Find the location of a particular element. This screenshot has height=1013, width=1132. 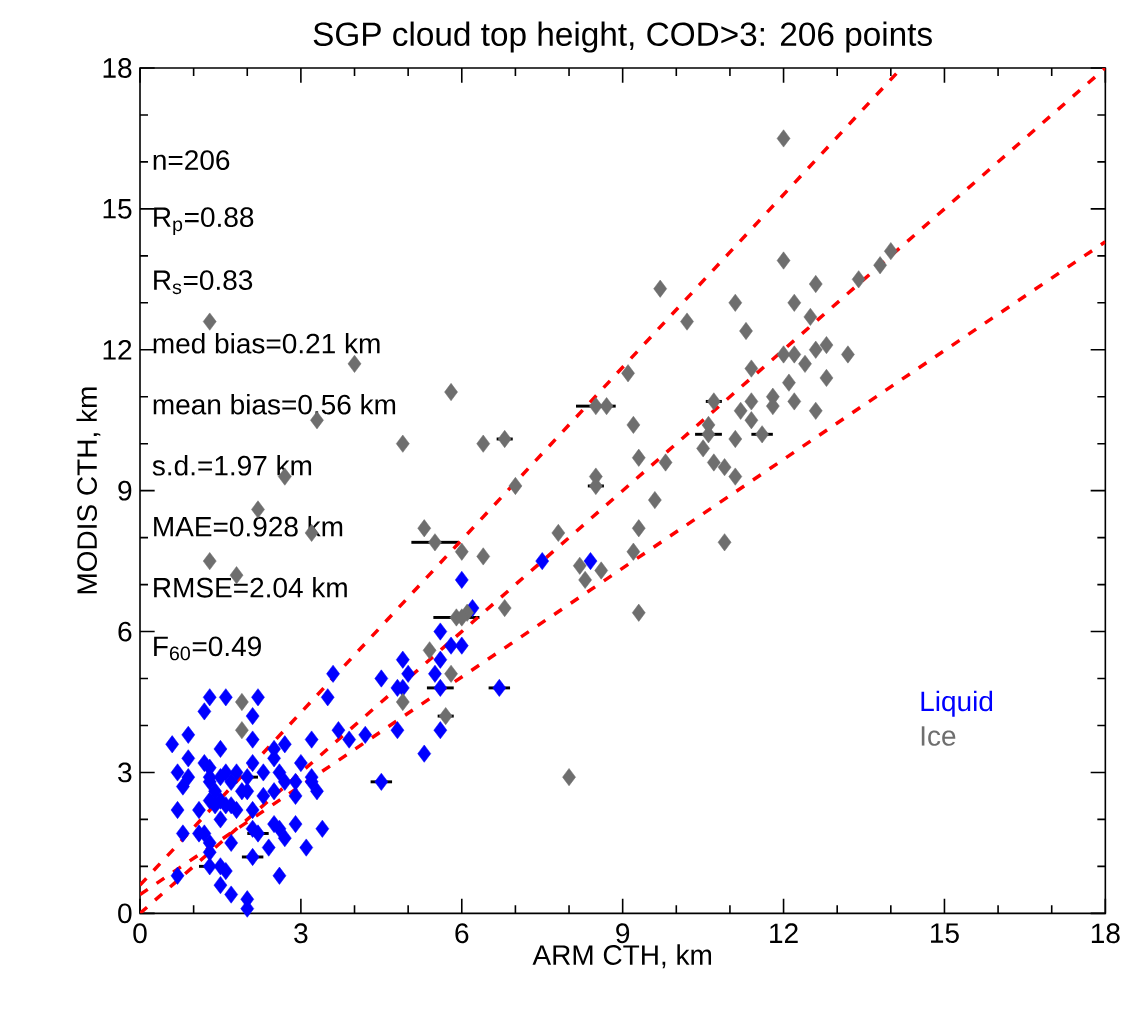

x-tick-label: 3 is located at coordinates (301, 933).